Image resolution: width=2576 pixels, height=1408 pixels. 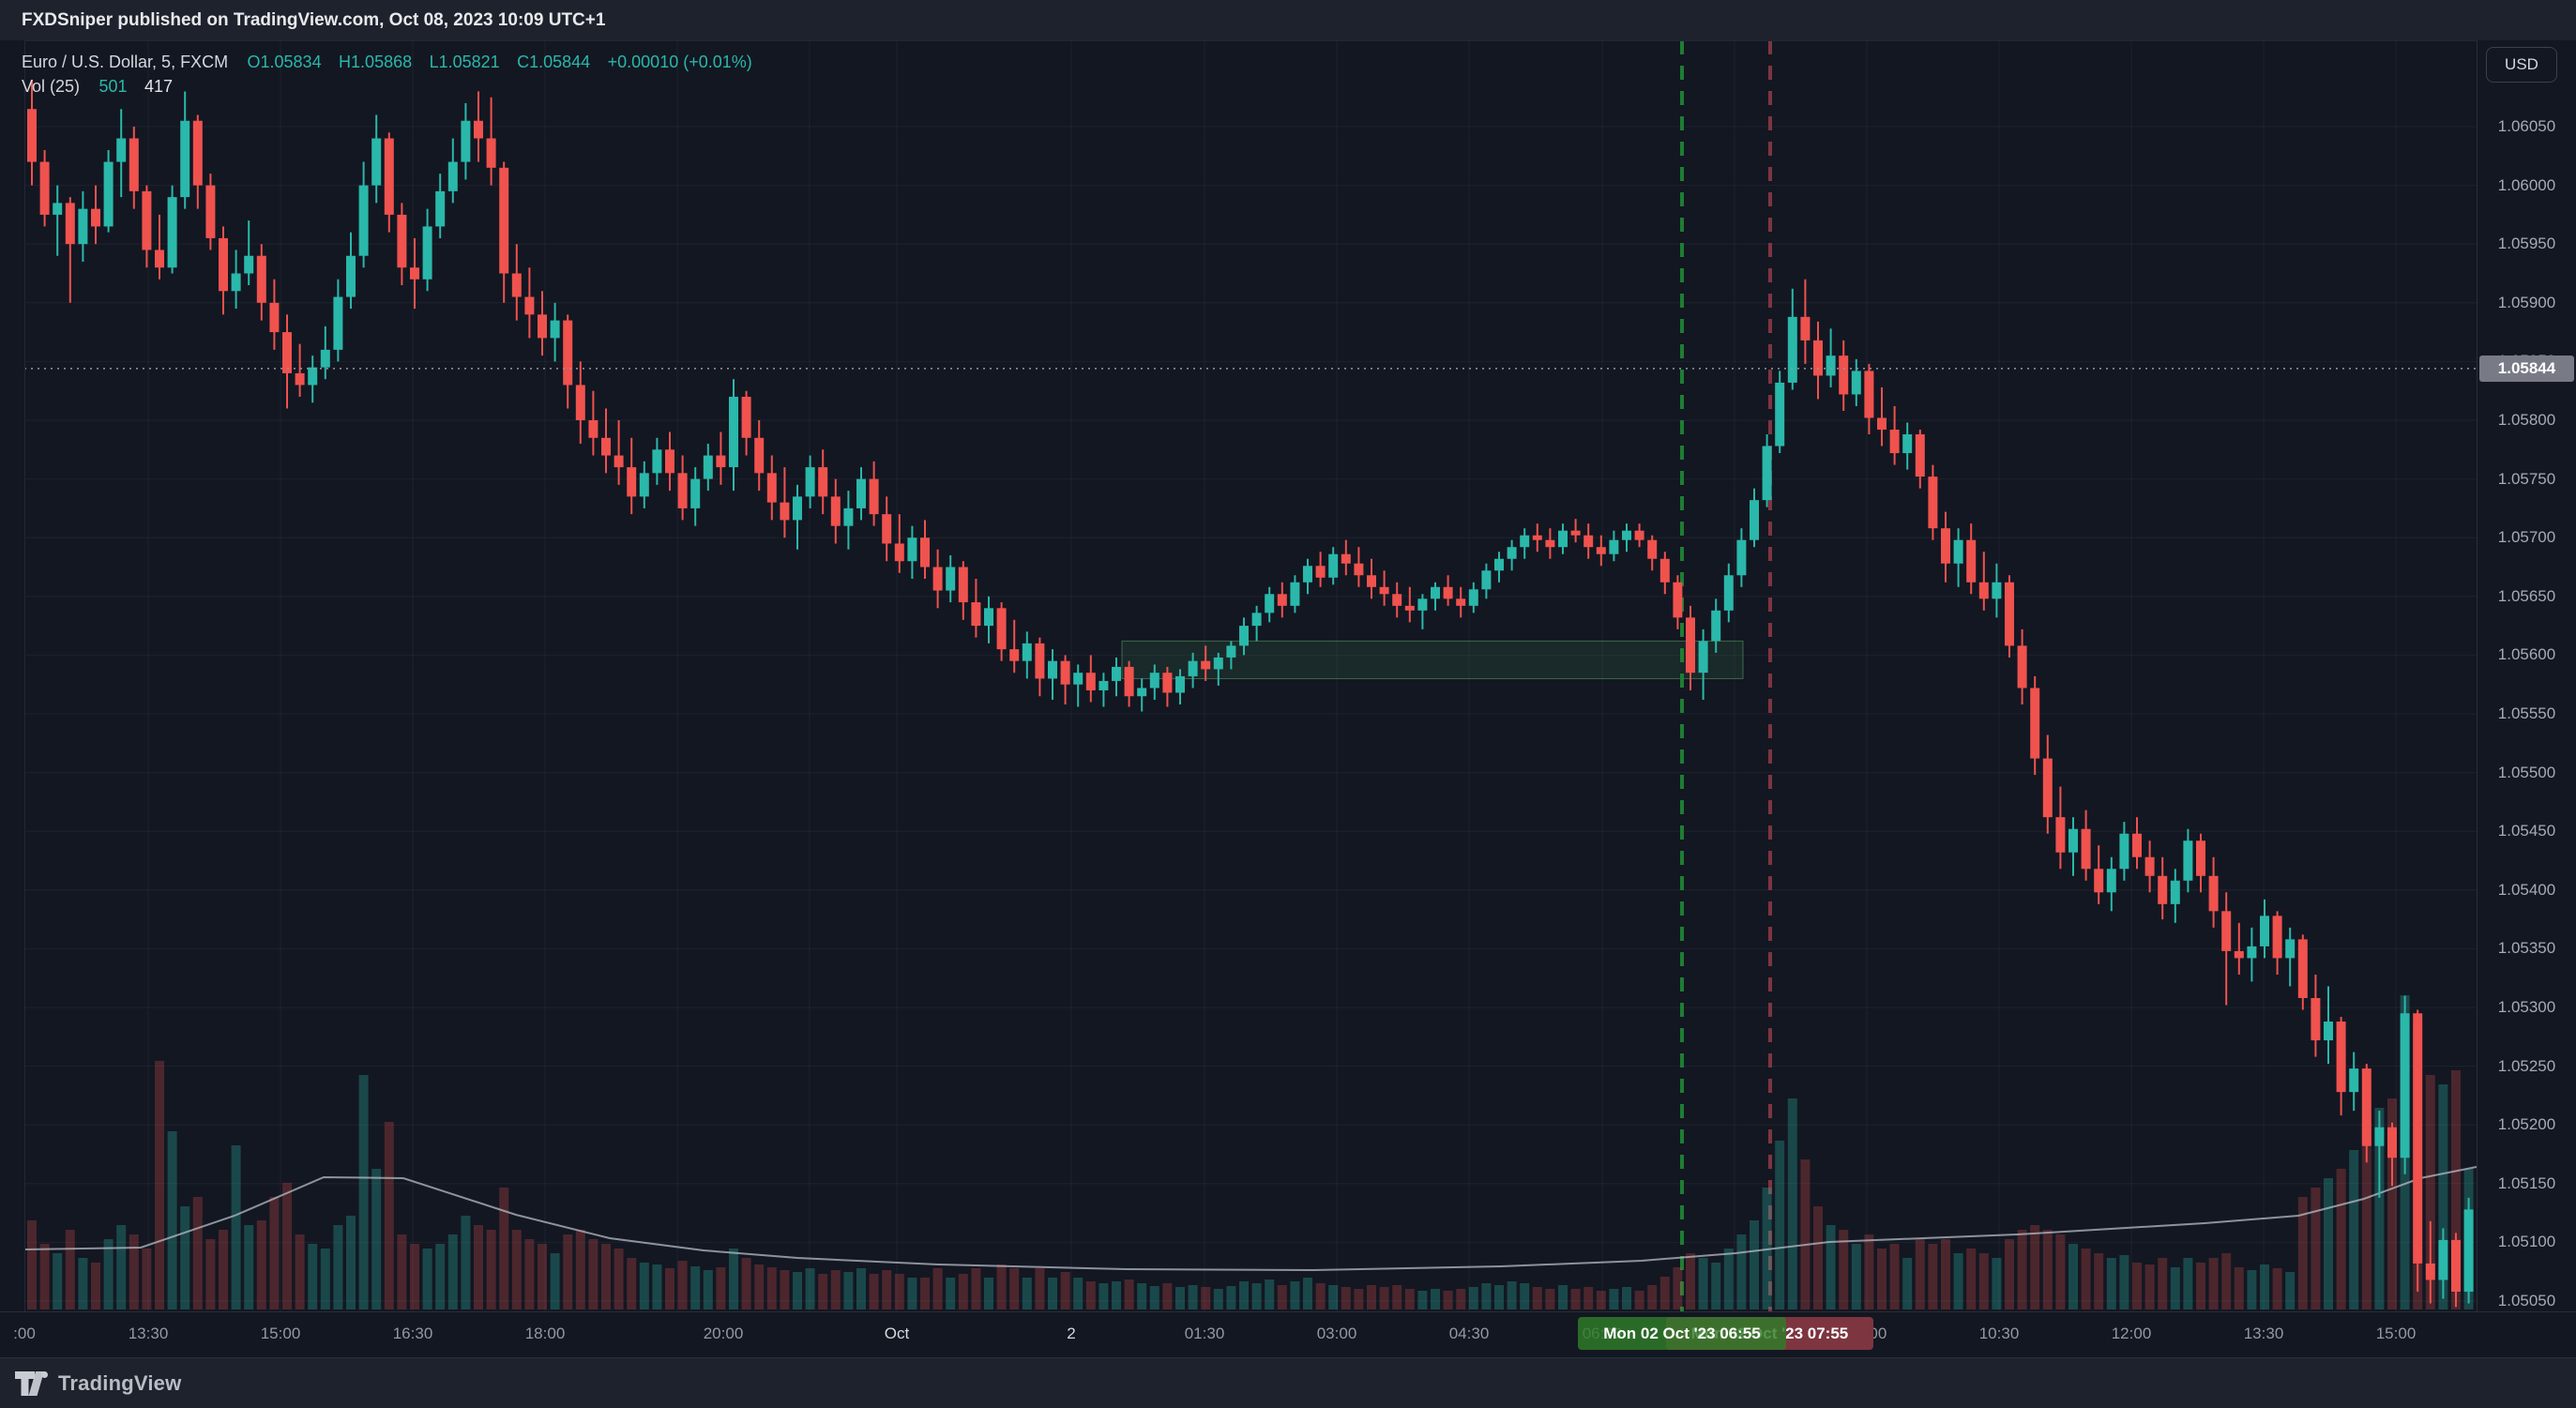 I want to click on legend-high: H1.05868, so click(x=376, y=62).